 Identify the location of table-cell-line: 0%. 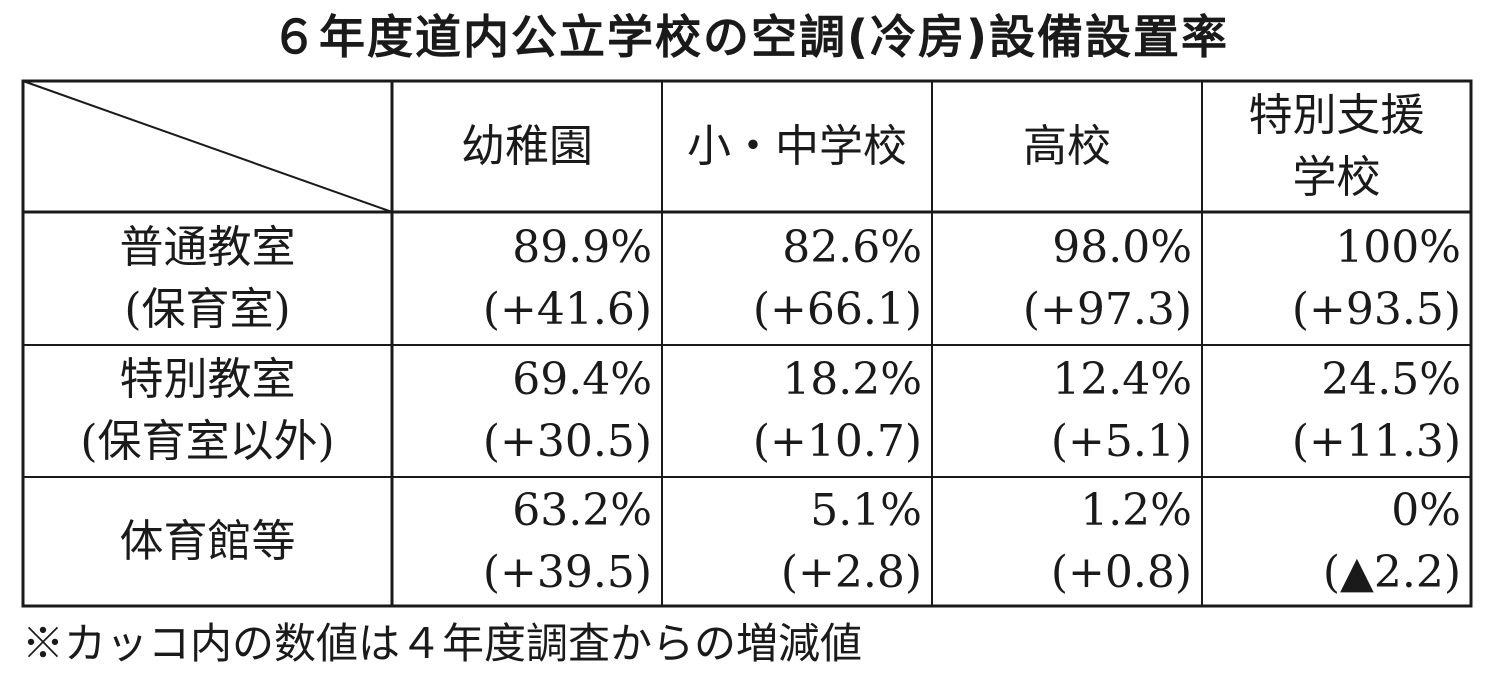
(1426, 510).